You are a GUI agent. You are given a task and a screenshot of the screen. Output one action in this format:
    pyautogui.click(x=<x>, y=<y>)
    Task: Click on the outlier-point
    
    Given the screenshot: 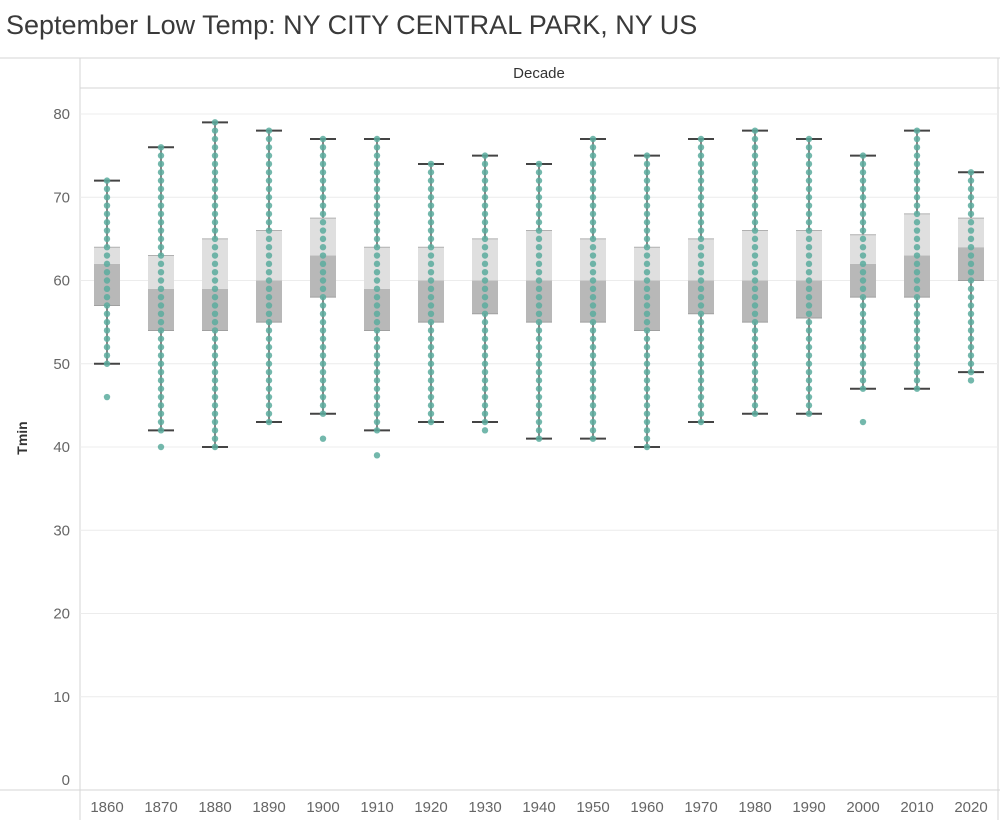 What is the action you would take?
    pyautogui.click(x=863, y=422)
    